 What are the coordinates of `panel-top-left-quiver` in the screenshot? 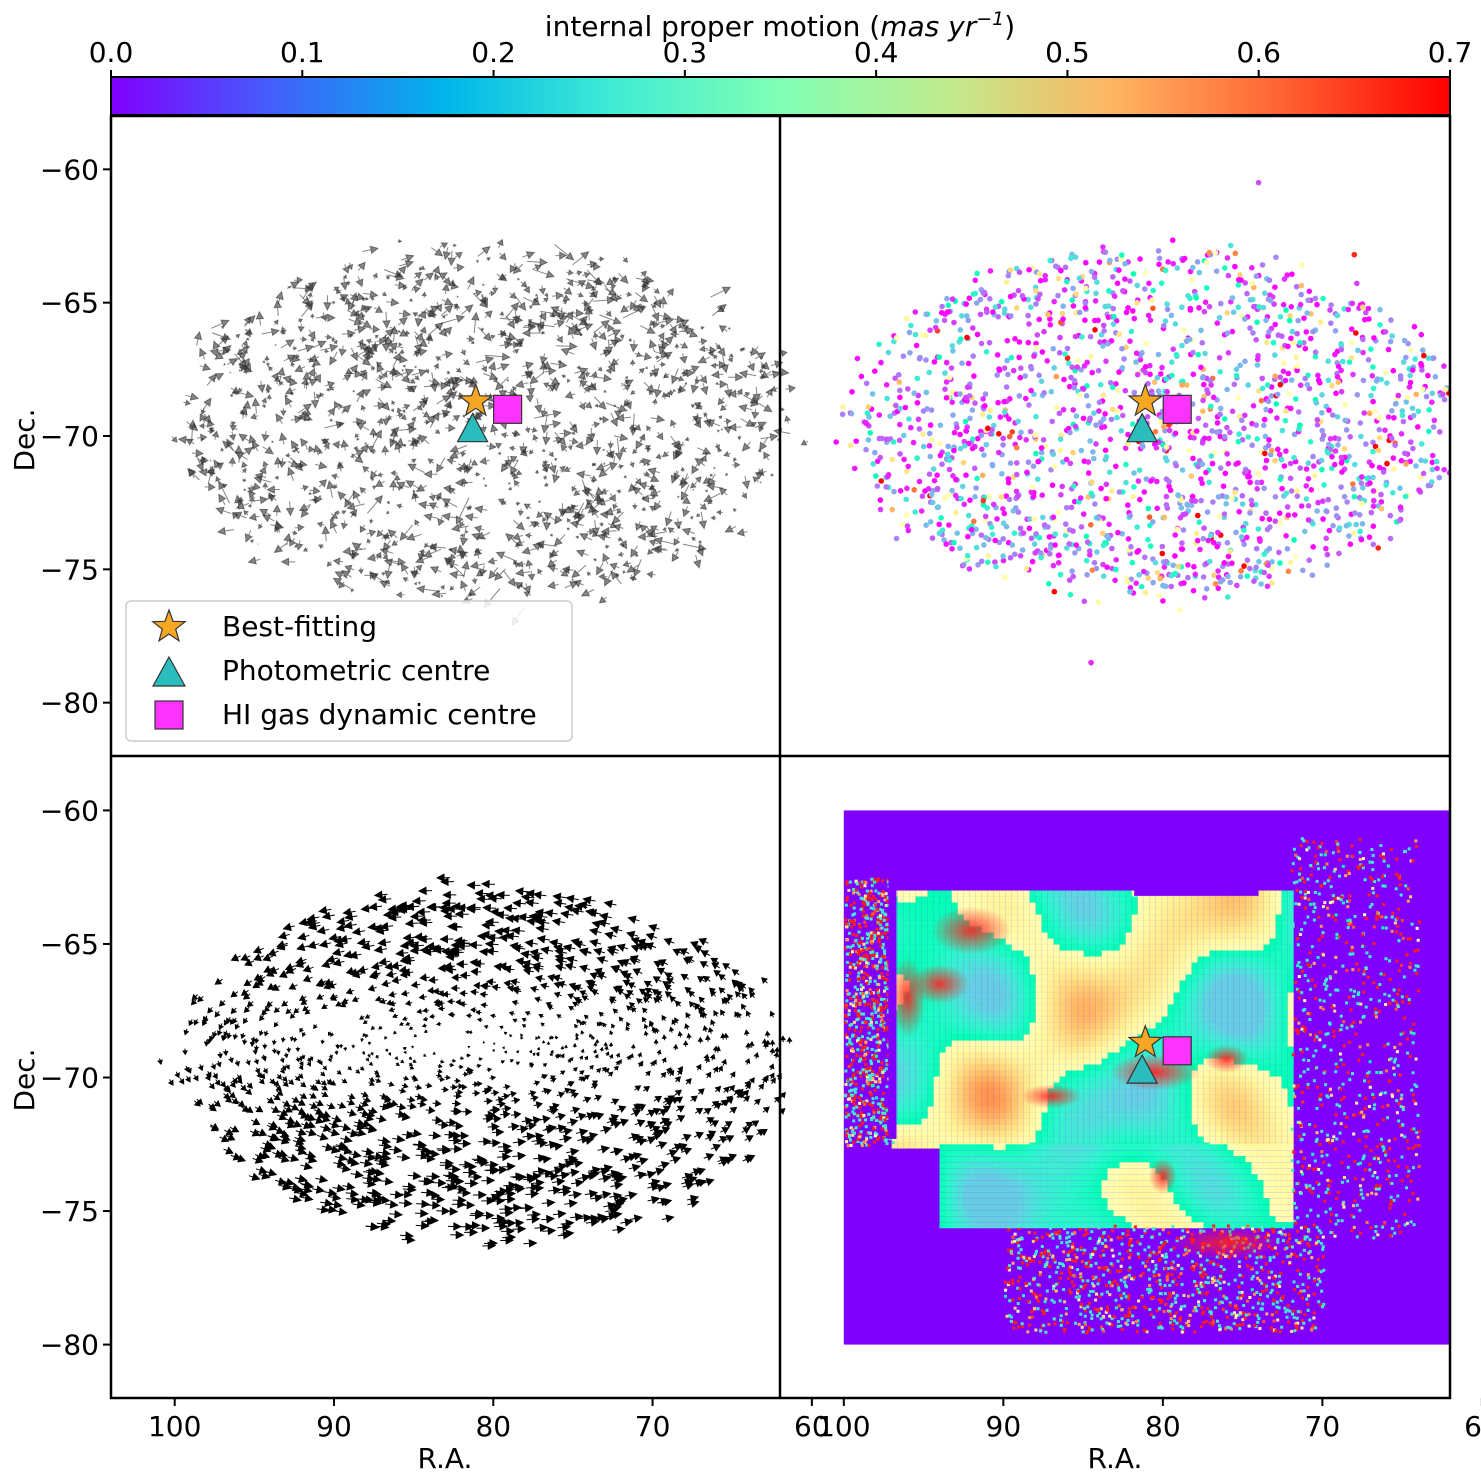 It's located at (490, 432).